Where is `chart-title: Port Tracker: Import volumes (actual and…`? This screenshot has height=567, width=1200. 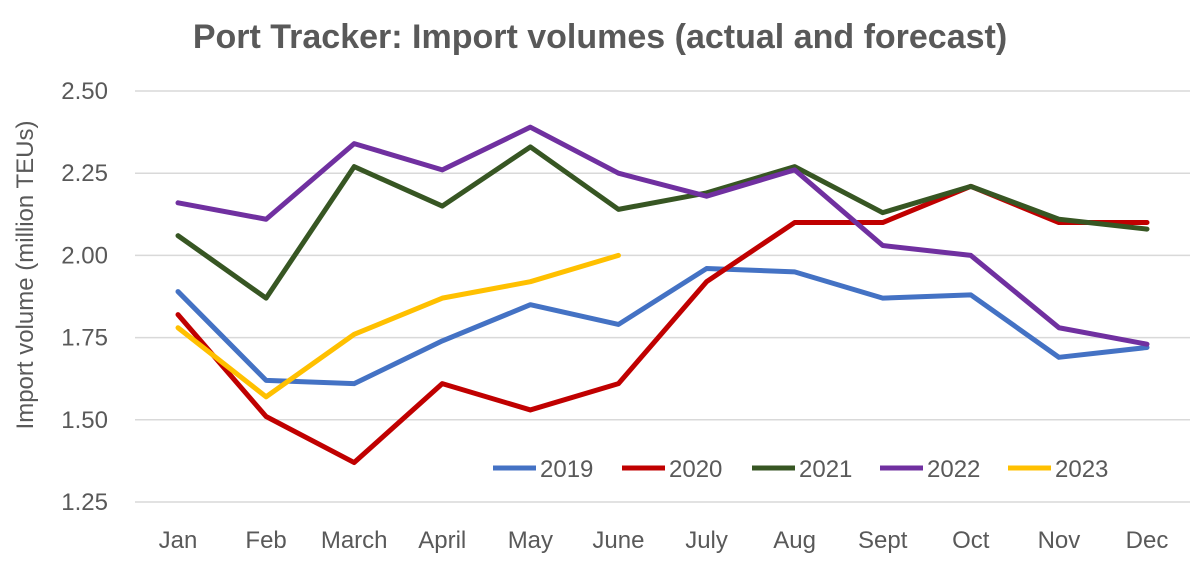 chart-title: Port Tracker: Import volumes (actual and… is located at coordinates (600, 37).